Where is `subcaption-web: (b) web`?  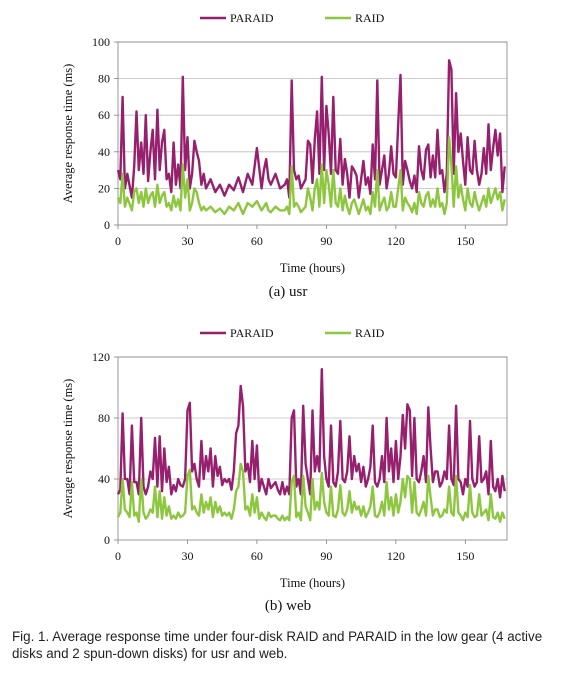
subcaption-web: (b) web is located at coordinates (288, 606).